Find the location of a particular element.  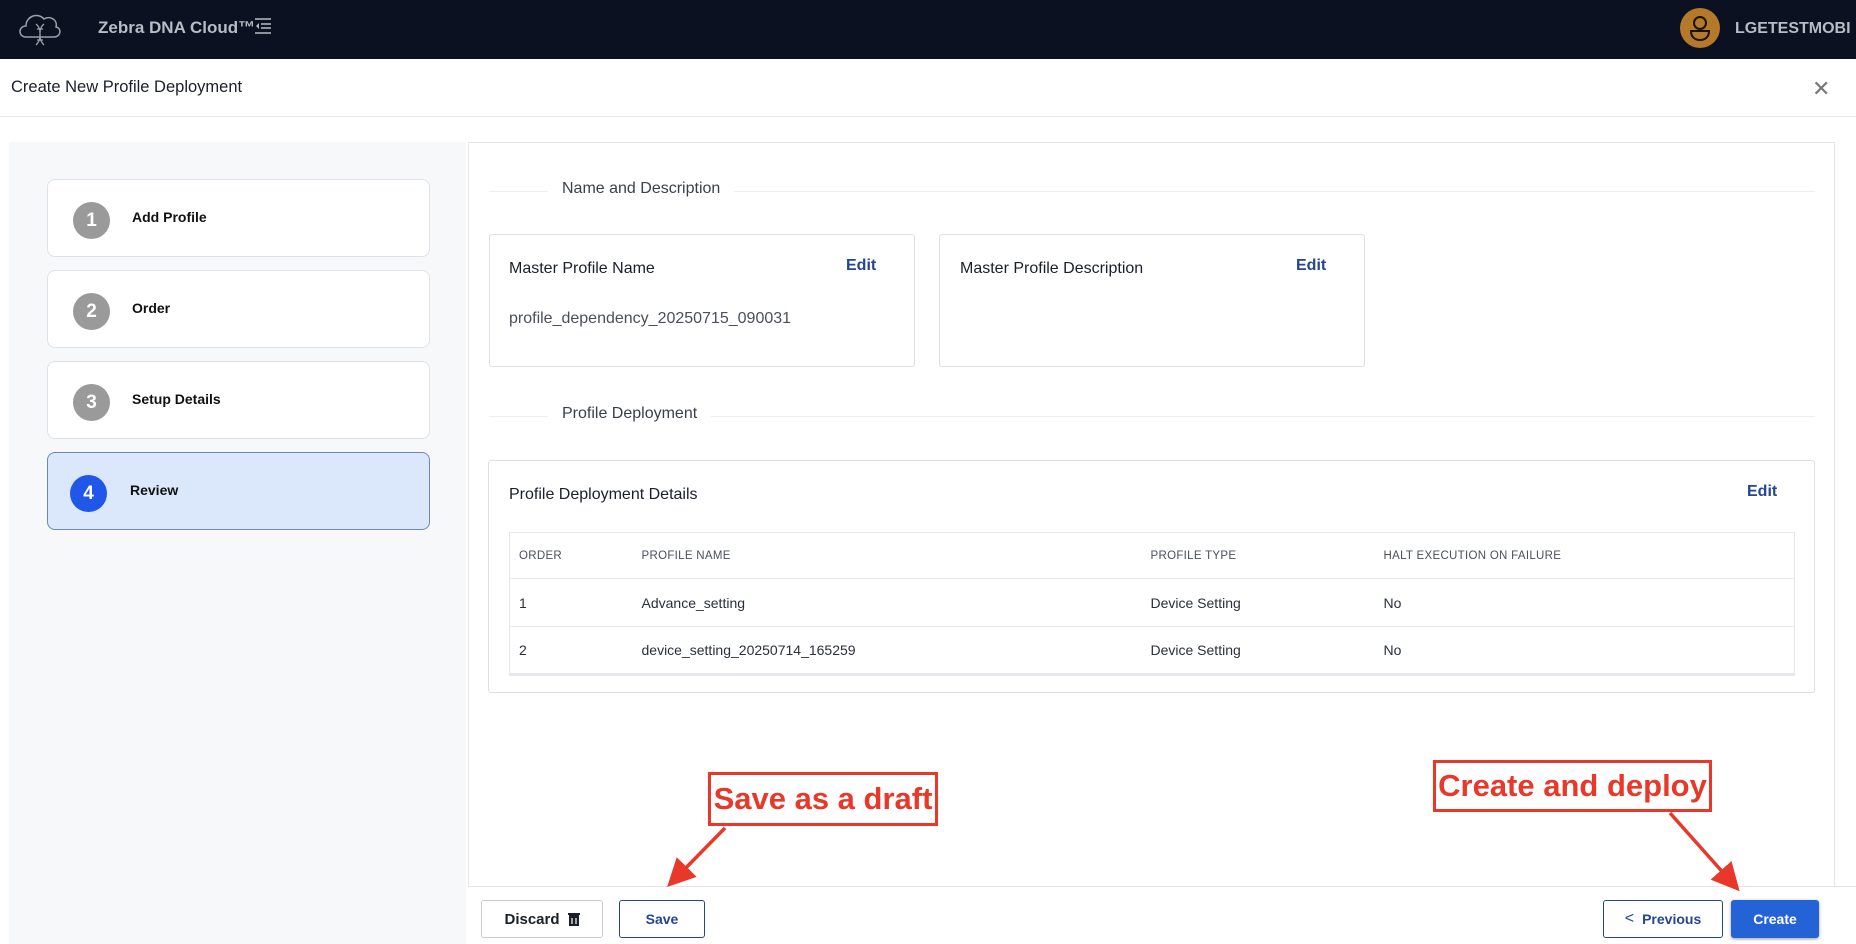

dialog-title: Create New Profile Deployment is located at coordinates (127, 87).